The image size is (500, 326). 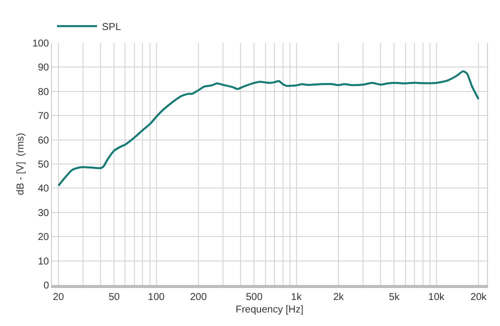 What do you see at coordinates (44, 68) in the screenshot?
I see `y-tick-label: 90` at bounding box center [44, 68].